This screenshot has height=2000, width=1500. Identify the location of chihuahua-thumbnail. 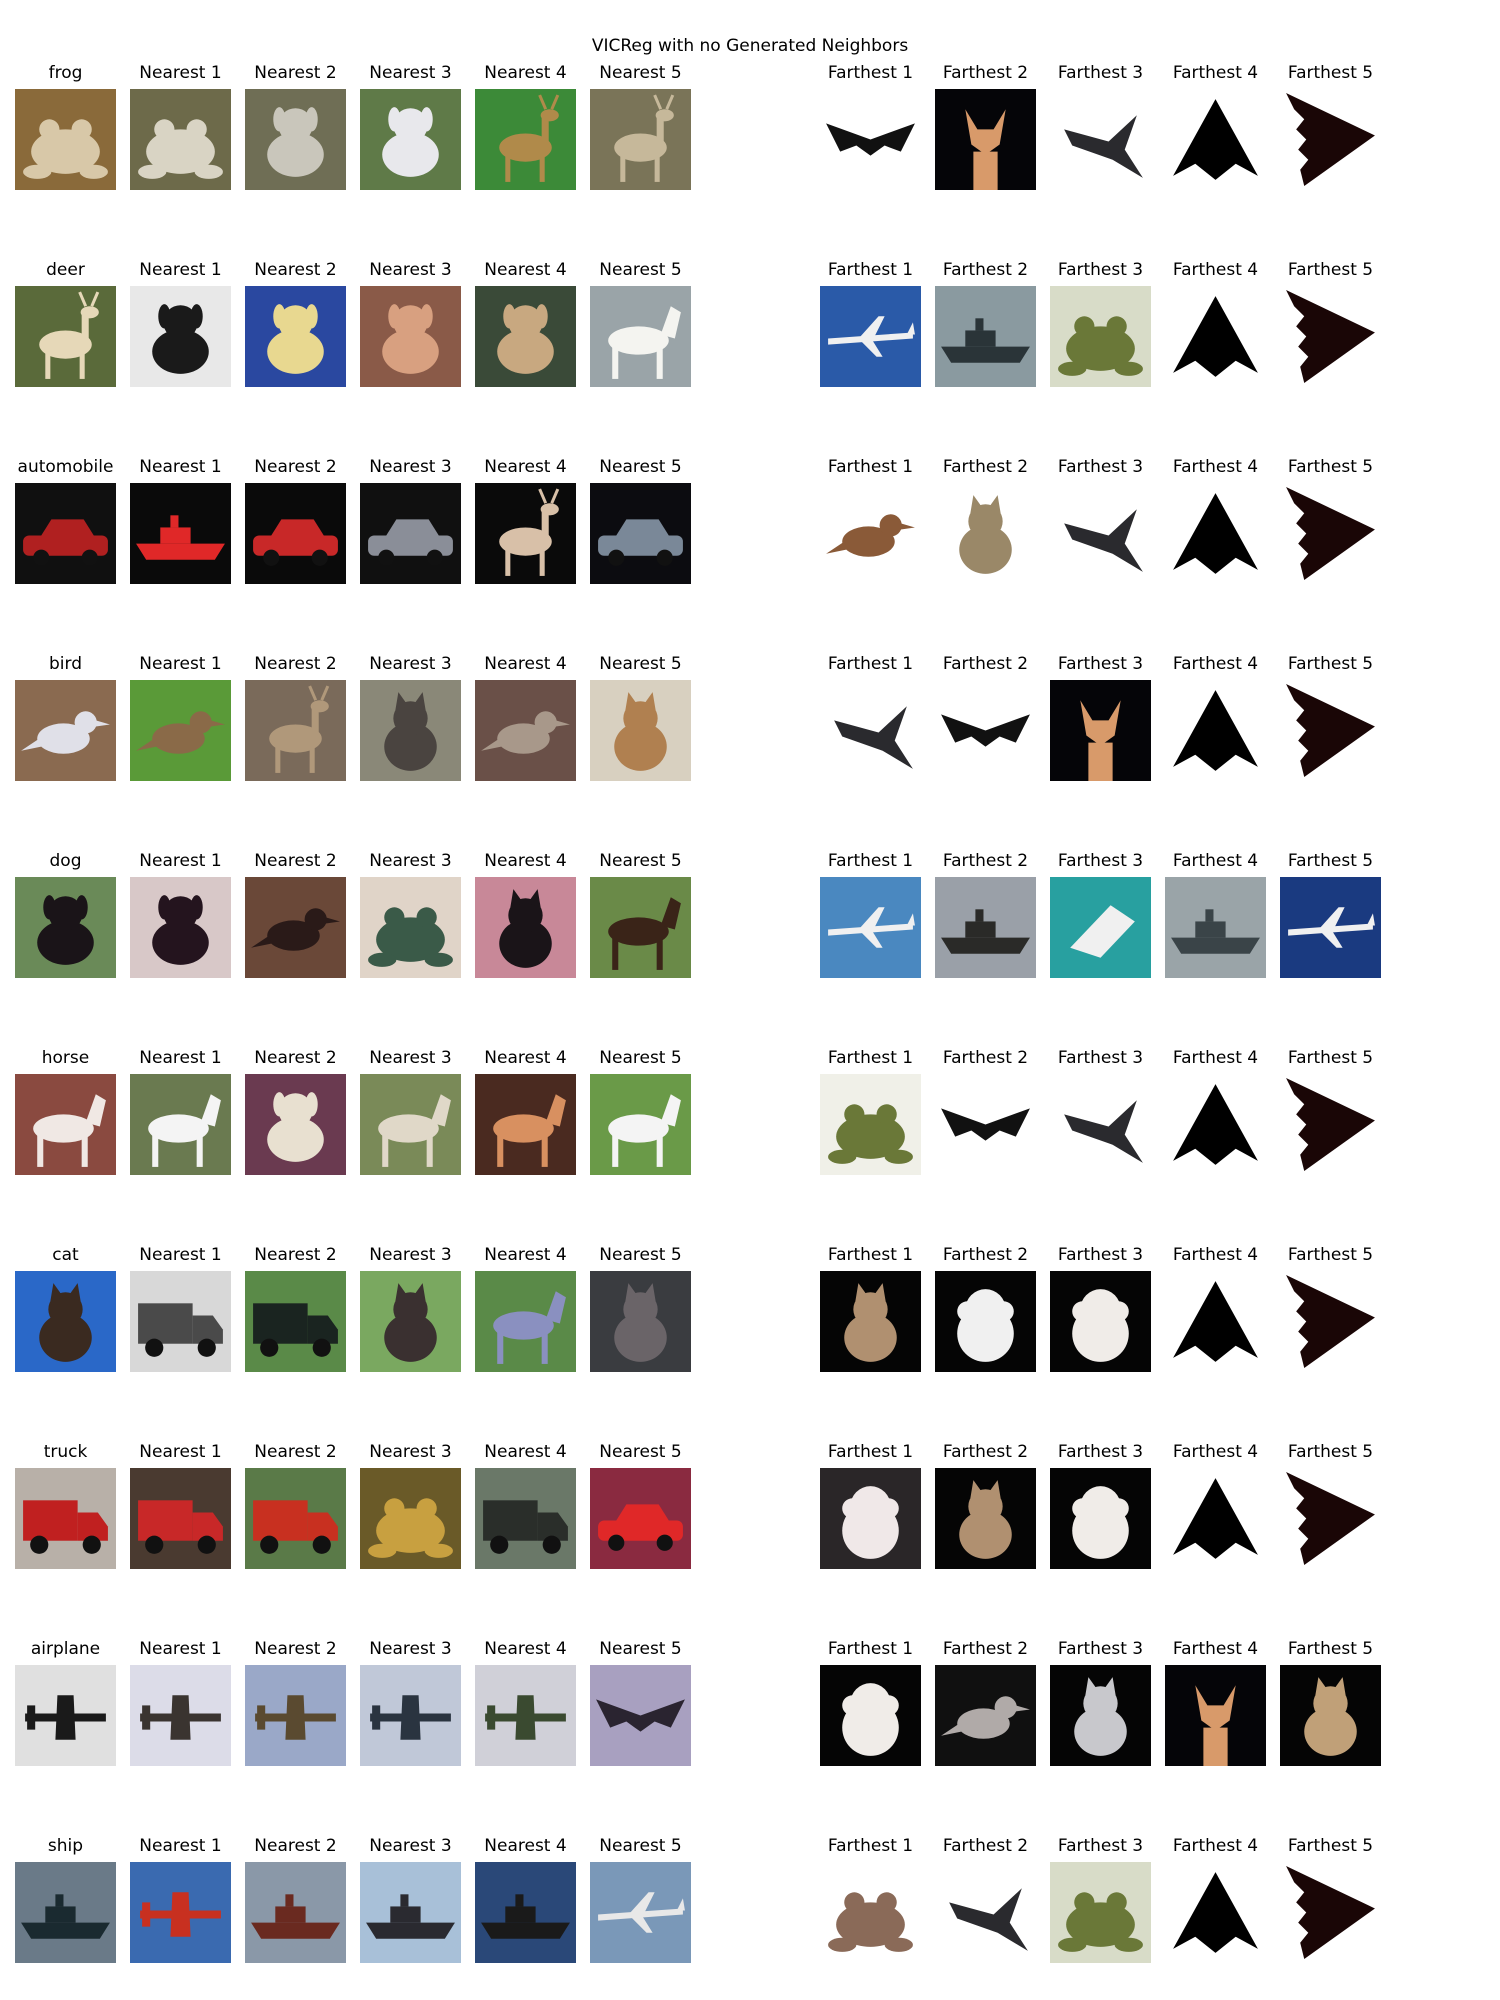
(1100, 730).